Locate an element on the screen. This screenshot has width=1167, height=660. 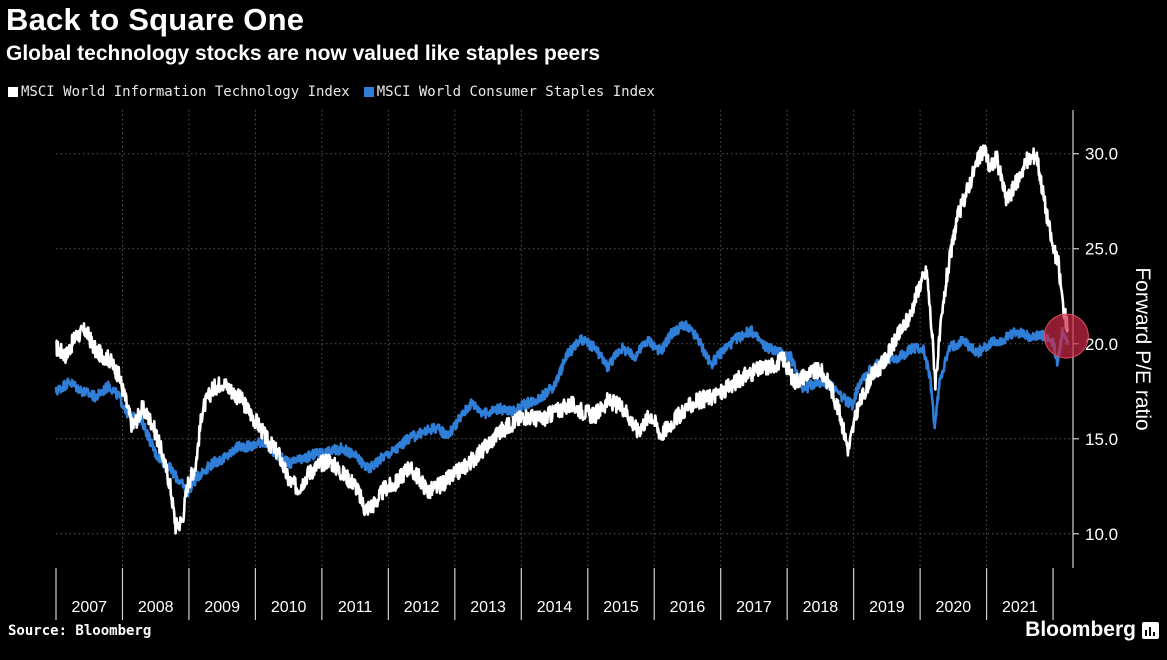
x-tick-label: 2017 is located at coordinates (754, 607).